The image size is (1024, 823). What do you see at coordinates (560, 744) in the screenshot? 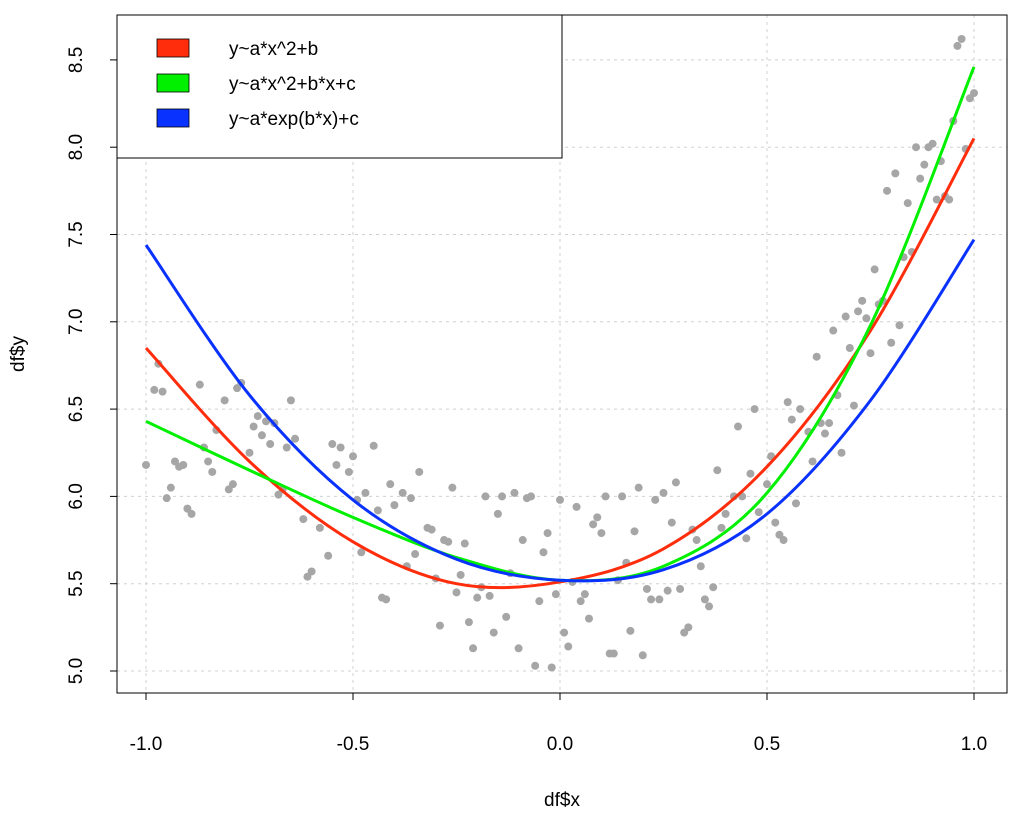
I see `x-tick-label: 0.0` at bounding box center [560, 744].